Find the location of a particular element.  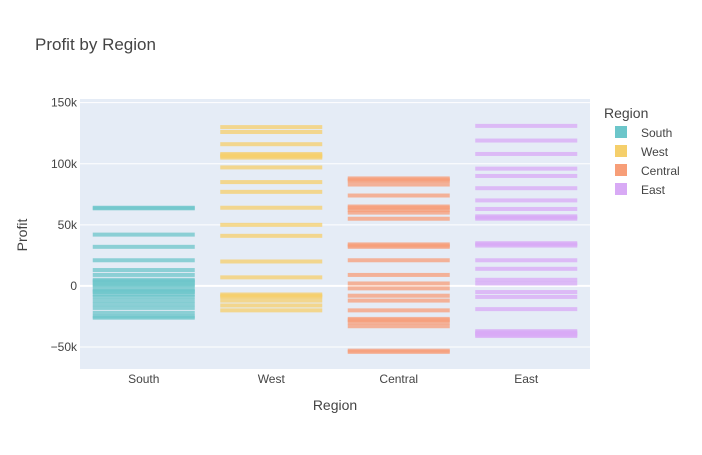

legend-label: South is located at coordinates (656, 133).